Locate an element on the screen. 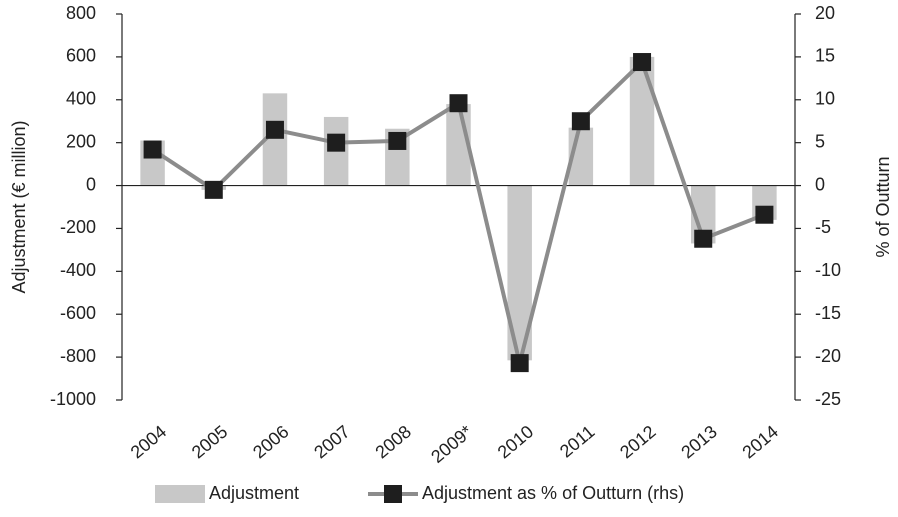 The height and width of the screenshot is (517, 898). y2-tick-label: -25 is located at coordinates (828, 399).